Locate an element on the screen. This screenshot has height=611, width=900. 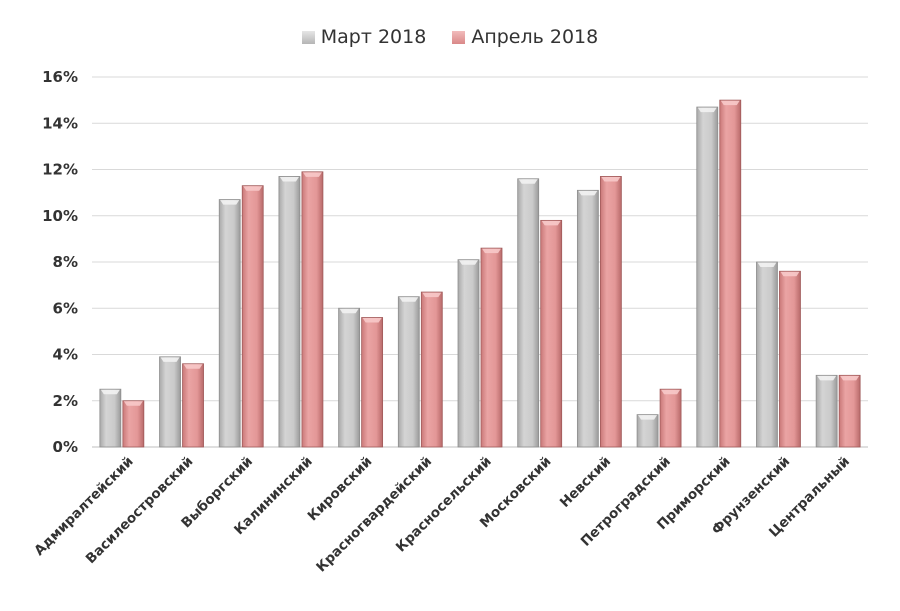
legend-swatch-april is located at coordinates (459, 37).